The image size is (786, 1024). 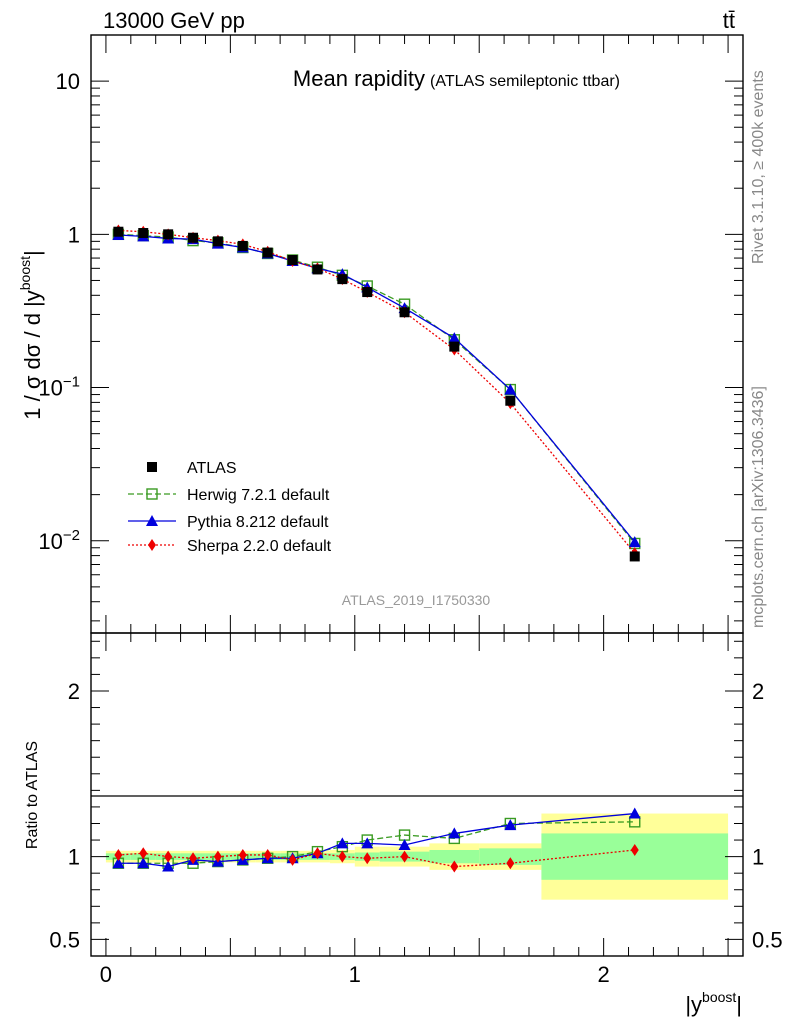 I want to click on ratio-series-layer, so click(x=376, y=840).